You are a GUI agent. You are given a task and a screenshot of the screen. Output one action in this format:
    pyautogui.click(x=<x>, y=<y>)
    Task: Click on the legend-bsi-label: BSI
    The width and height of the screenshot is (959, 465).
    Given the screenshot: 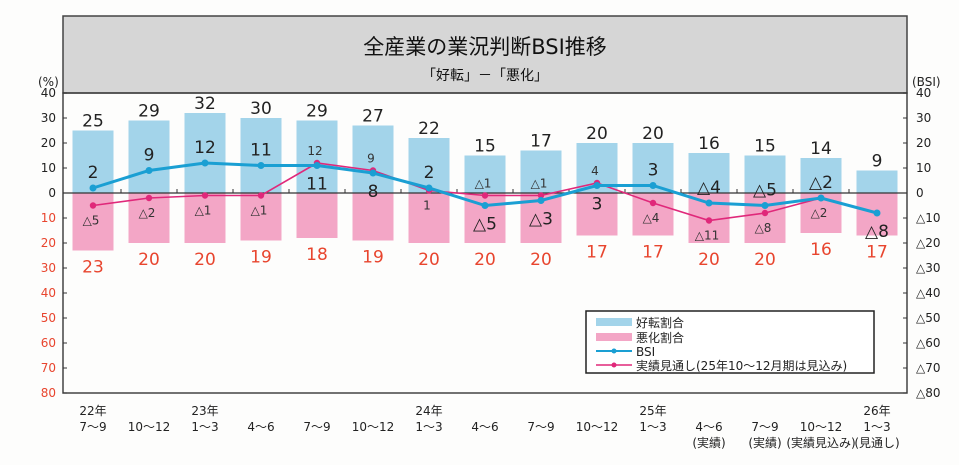 What is the action you would take?
    pyautogui.click(x=645, y=352)
    